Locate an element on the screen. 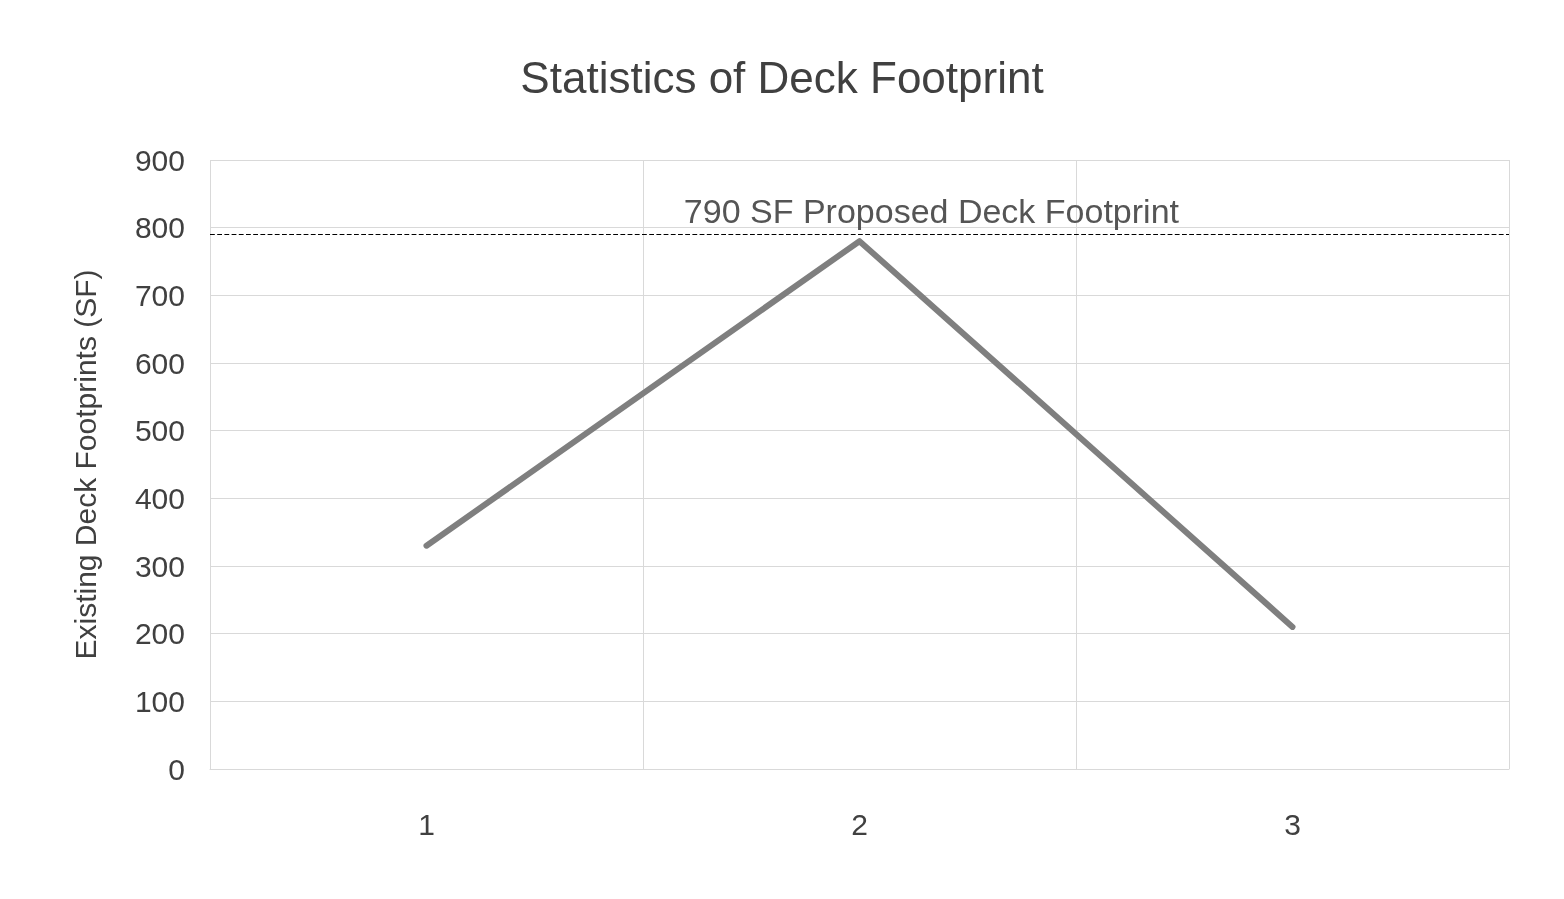 This screenshot has width=1564, height=899. chart-title: Statistics of Deck Footprint is located at coordinates (782, 77).